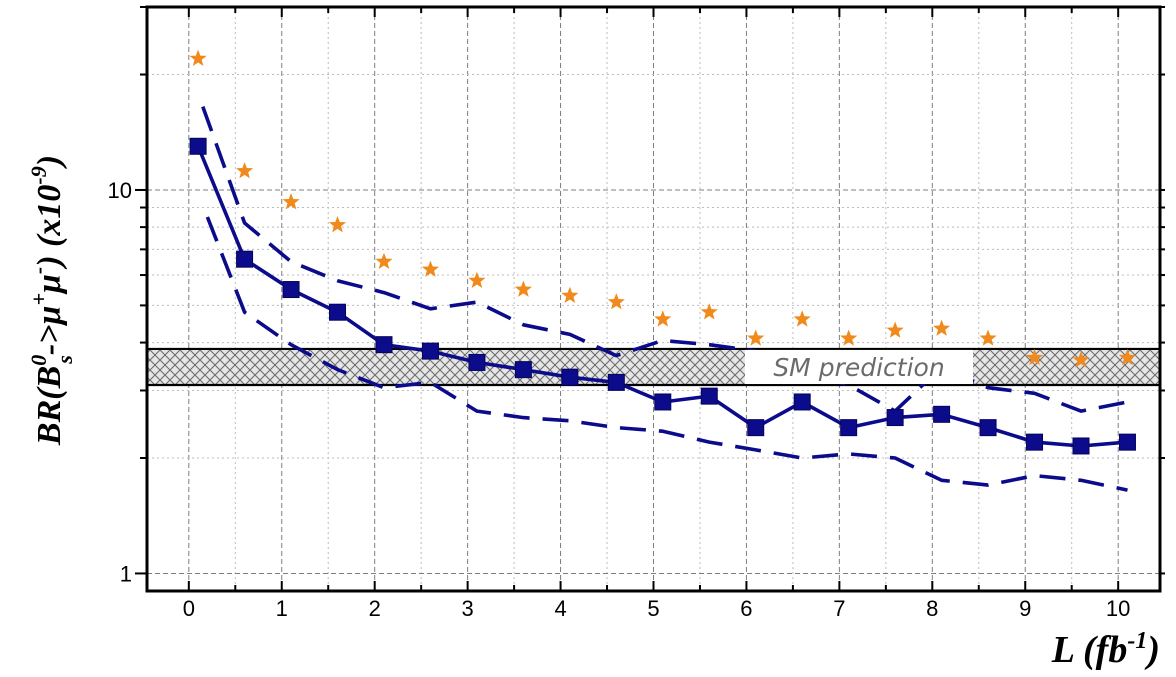 This screenshot has width=1176, height=677. Describe the element at coordinates (375, 608) in the screenshot. I see `x-tick-label: 2` at that location.